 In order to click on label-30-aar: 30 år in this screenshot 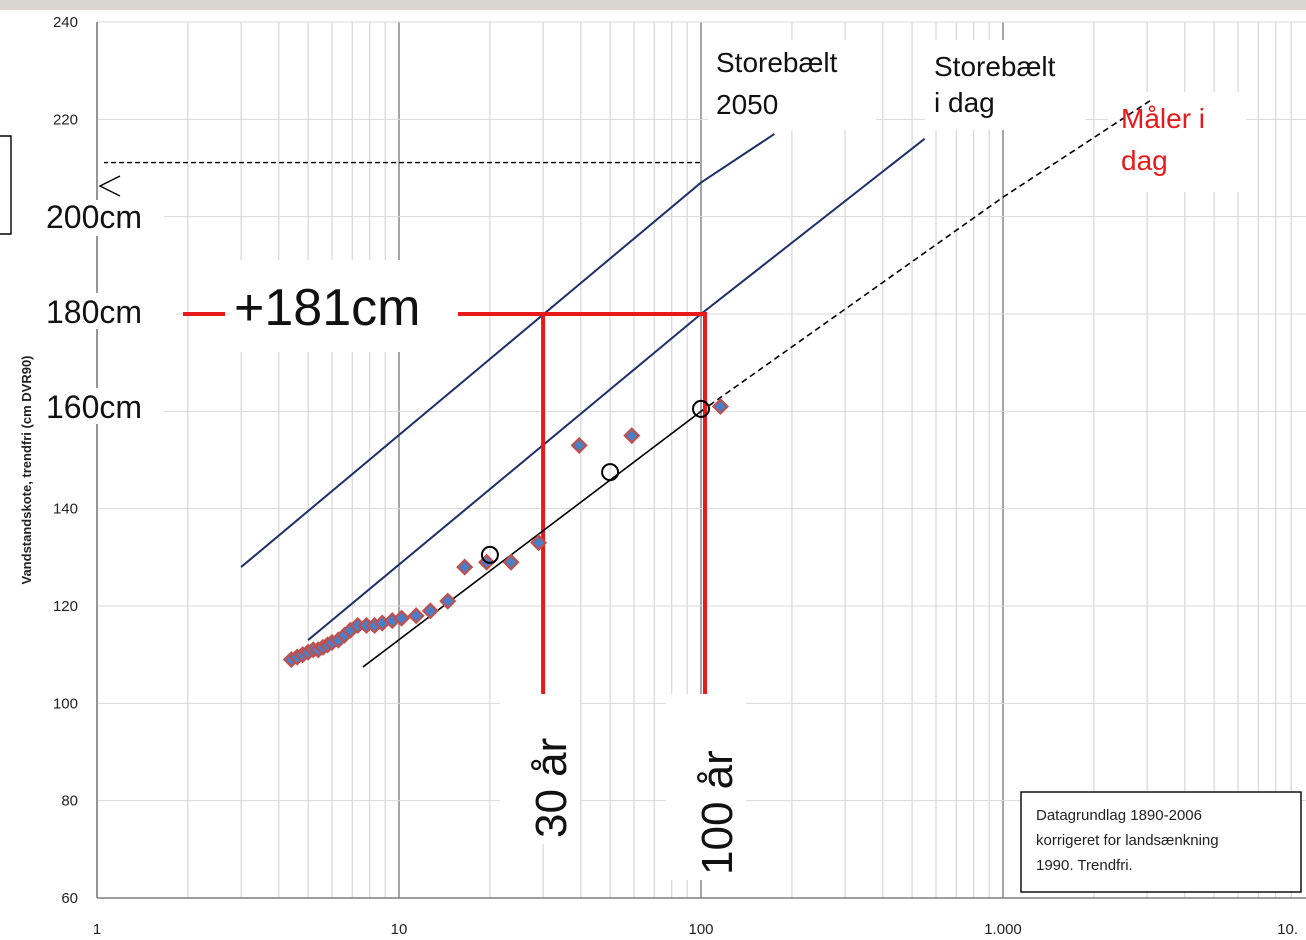, I will do `click(551, 788)`.